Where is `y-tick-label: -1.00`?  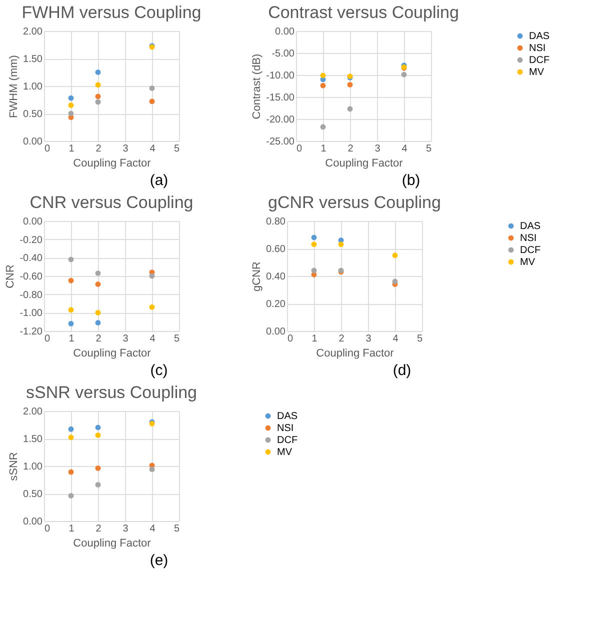
y-tick-label: -1.00 is located at coordinates (31, 314).